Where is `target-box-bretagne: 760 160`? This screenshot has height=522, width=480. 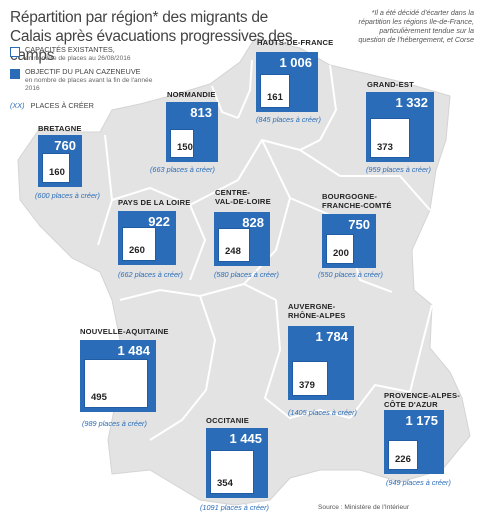
target-box-bretagne: 760 160 is located at coordinates (60, 161).